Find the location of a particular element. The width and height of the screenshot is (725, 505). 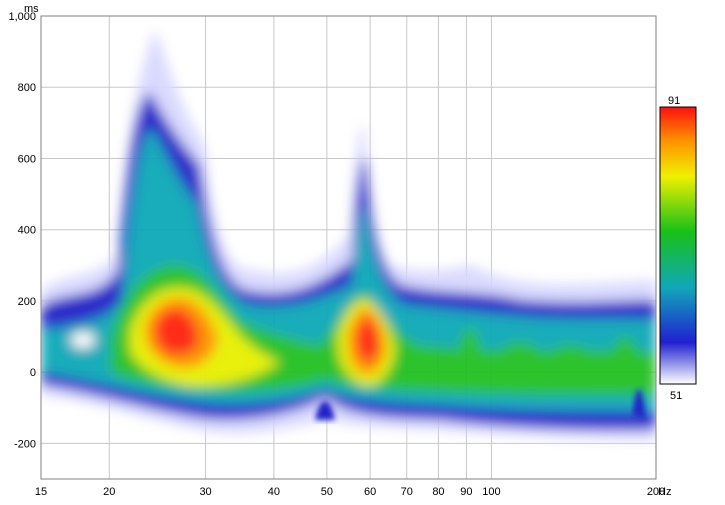

x-tick-label: 30 is located at coordinates (205, 492).